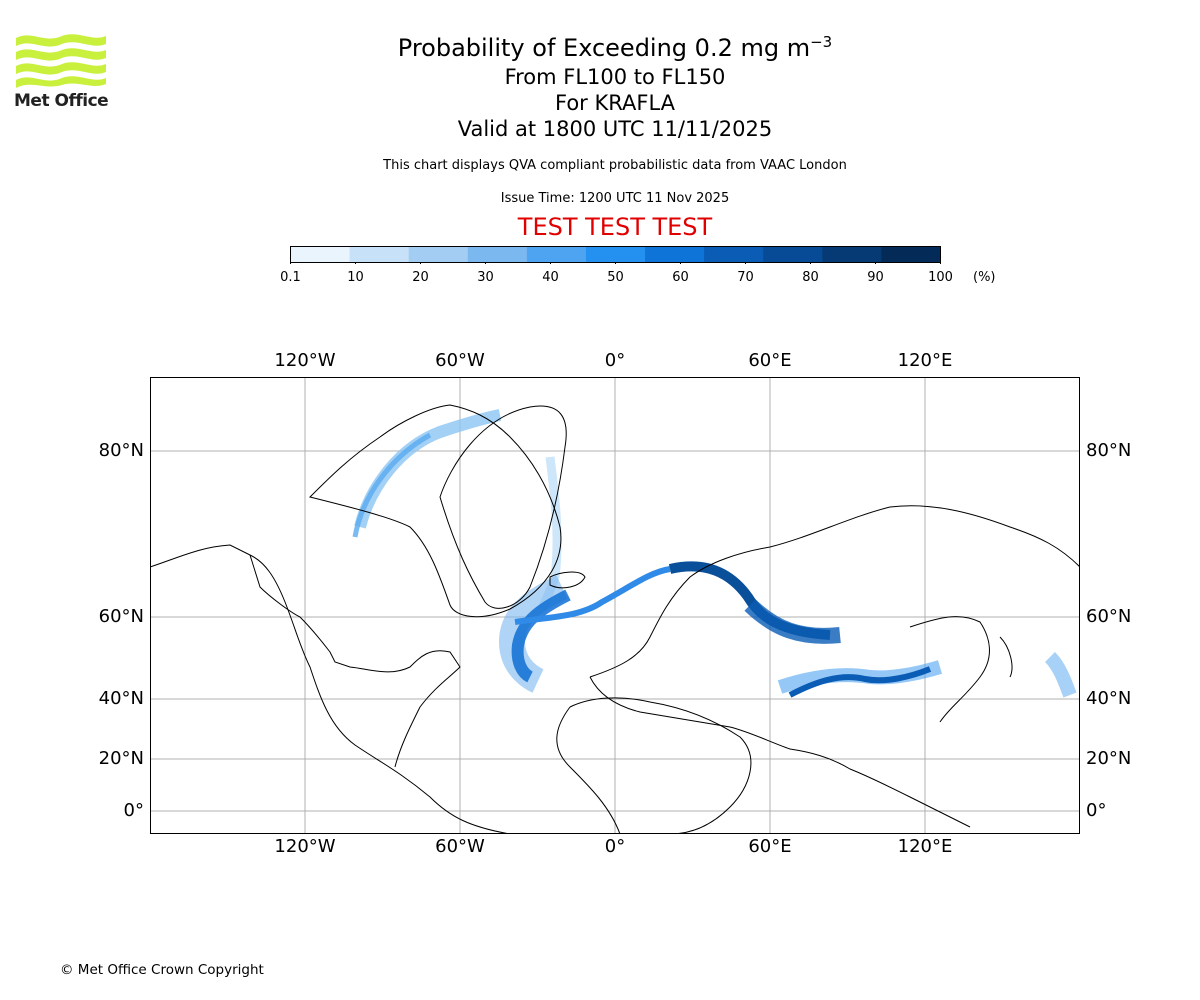 The width and height of the screenshot is (1200, 1000). What do you see at coordinates (615, 277) in the screenshot?
I see `colorbar-label: 50` at bounding box center [615, 277].